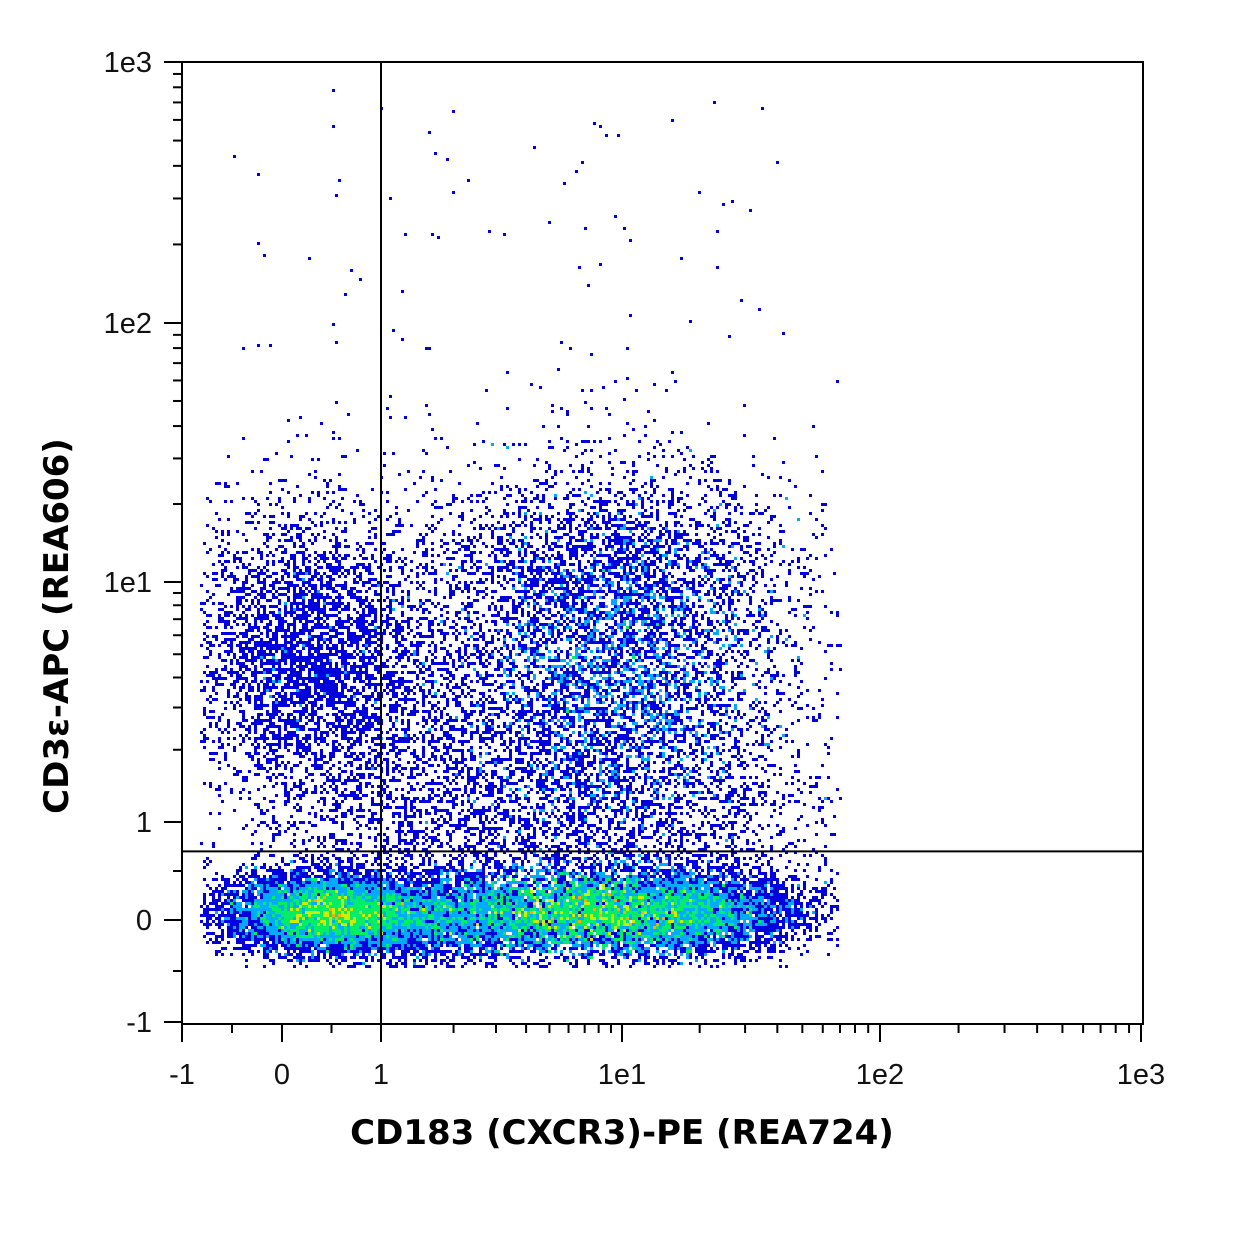 The image size is (1250, 1250). What do you see at coordinates (144, 921) in the screenshot?
I see `y-tick-label: 0` at bounding box center [144, 921].